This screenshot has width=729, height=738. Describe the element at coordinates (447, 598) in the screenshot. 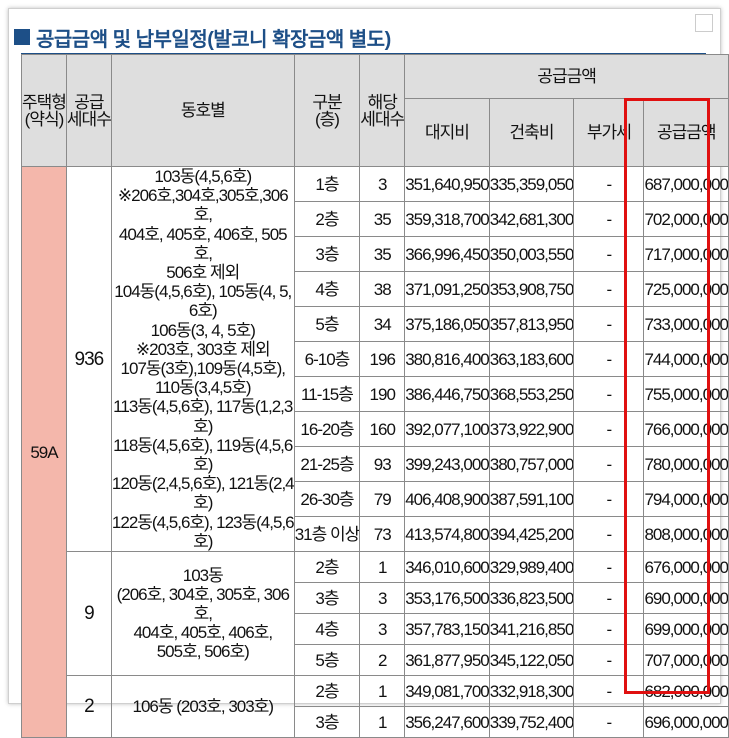

I see `land-cell: 353,176,500` at that location.